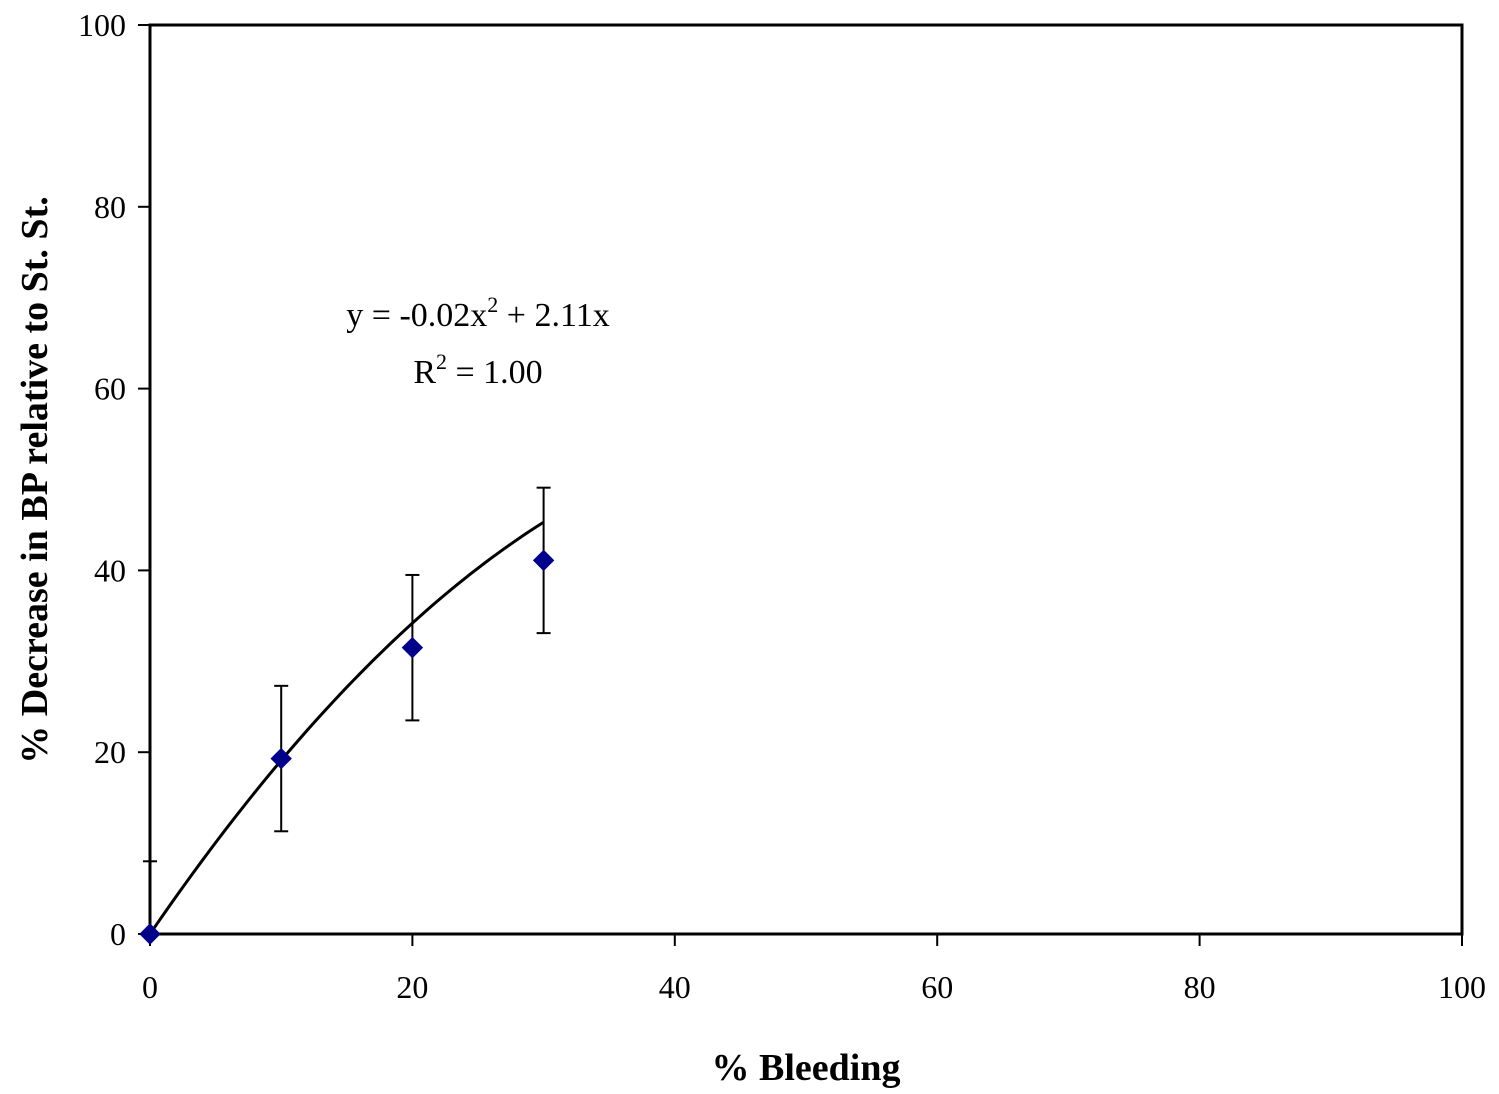 The image size is (1499, 1094). Describe the element at coordinates (412, 987) in the screenshot. I see `x-tick-label: 20` at that location.